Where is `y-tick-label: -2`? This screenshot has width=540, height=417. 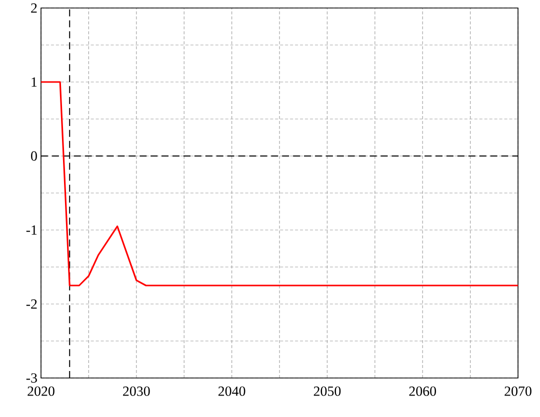
y-tick-label: -2 is located at coordinates (31, 304).